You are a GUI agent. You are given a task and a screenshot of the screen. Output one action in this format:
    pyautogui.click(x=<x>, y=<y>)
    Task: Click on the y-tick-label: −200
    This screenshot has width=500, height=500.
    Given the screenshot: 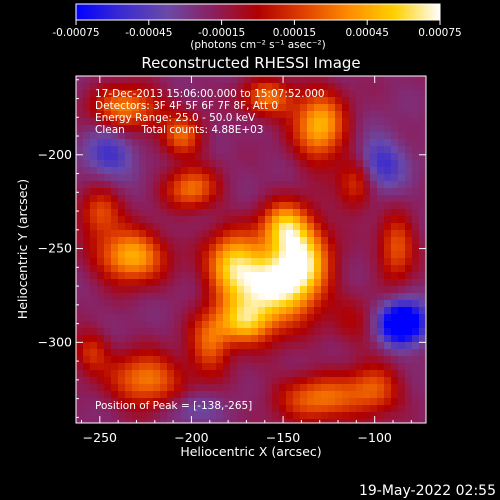 What is the action you would take?
    pyautogui.click(x=55, y=154)
    